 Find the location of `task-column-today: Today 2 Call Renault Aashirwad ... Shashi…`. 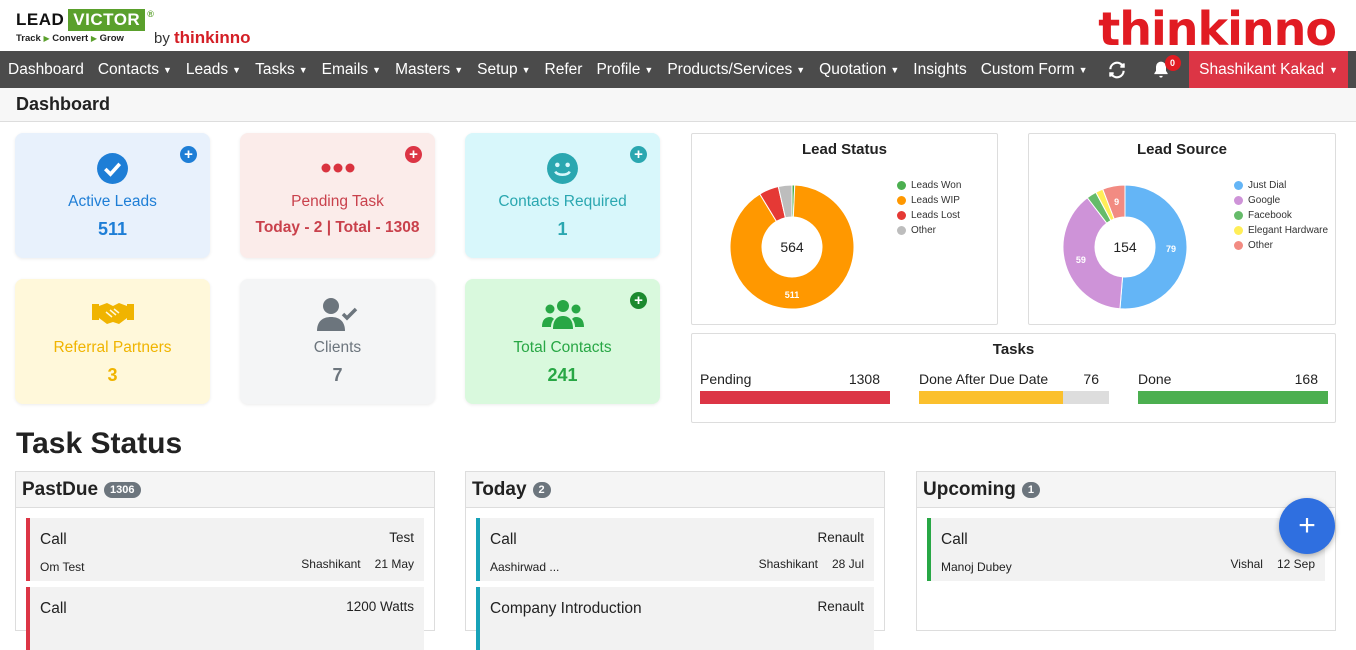

task-column-today: Today 2 Call Renault Aashirwad ... Shashi… is located at coordinates (675, 560).